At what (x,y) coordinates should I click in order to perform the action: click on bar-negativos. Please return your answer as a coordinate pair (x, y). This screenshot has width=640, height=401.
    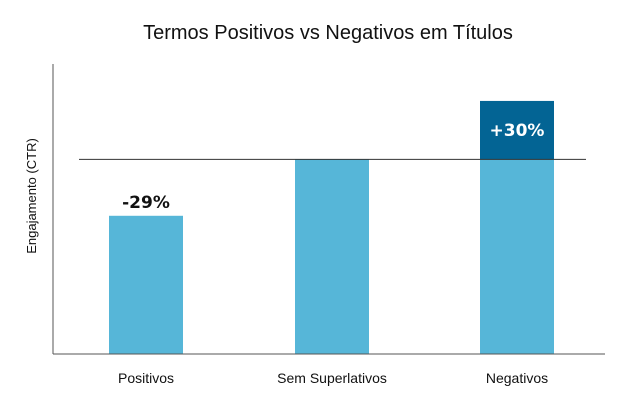
    Looking at the image, I should click on (517, 256).